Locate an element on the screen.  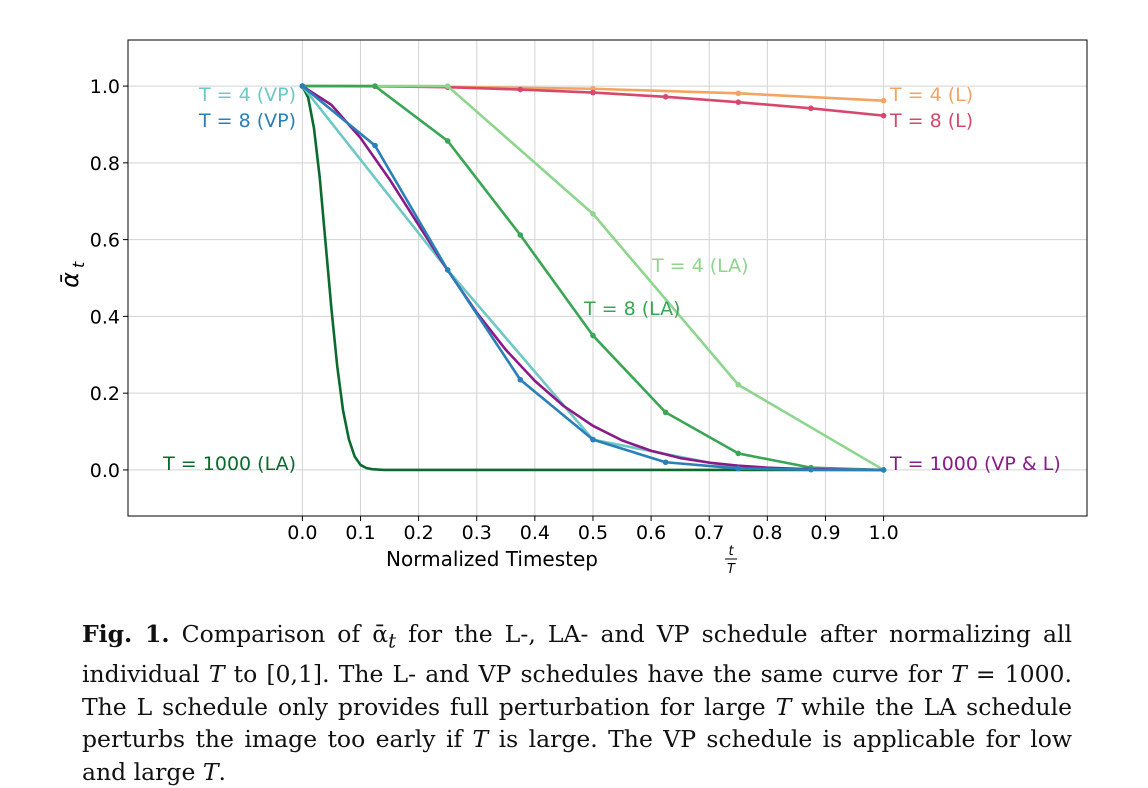
series-label: T = 8 (VP) is located at coordinates (247, 121).